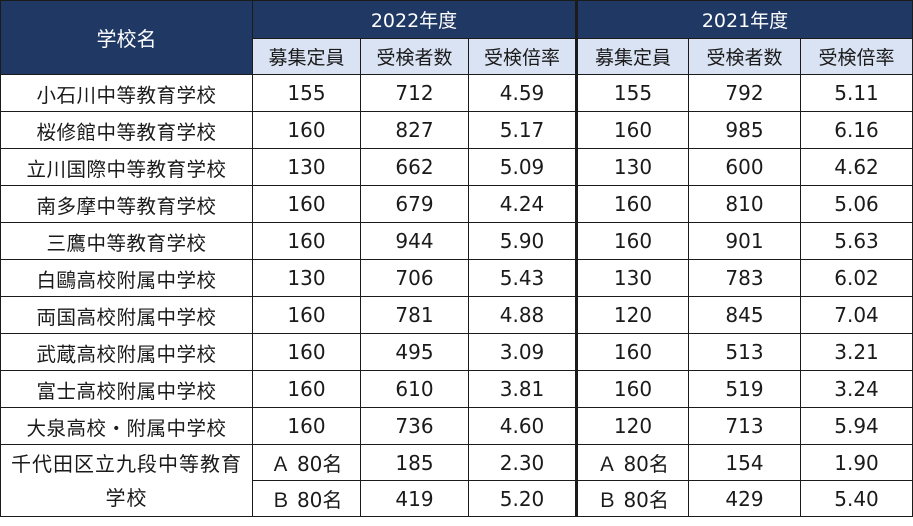 Image resolution: width=913 pixels, height=526 pixels. I want to click on school-name: 富士高校附属中学校, so click(126, 389).